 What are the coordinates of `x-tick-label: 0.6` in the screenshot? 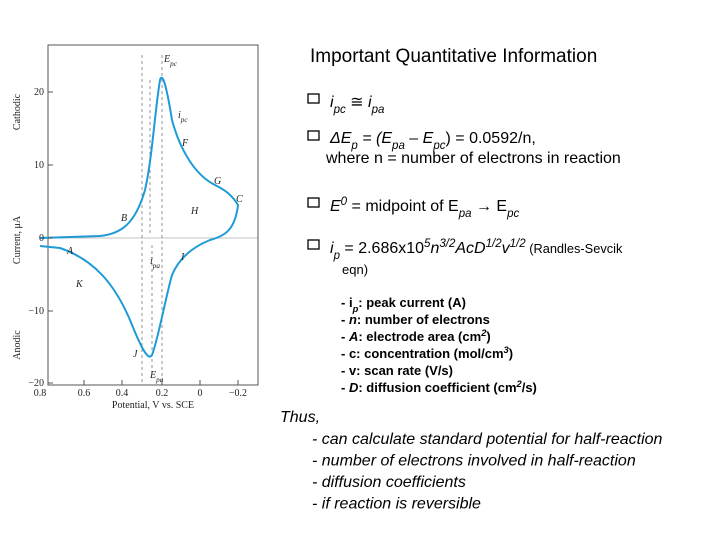 It's located at (84, 393).